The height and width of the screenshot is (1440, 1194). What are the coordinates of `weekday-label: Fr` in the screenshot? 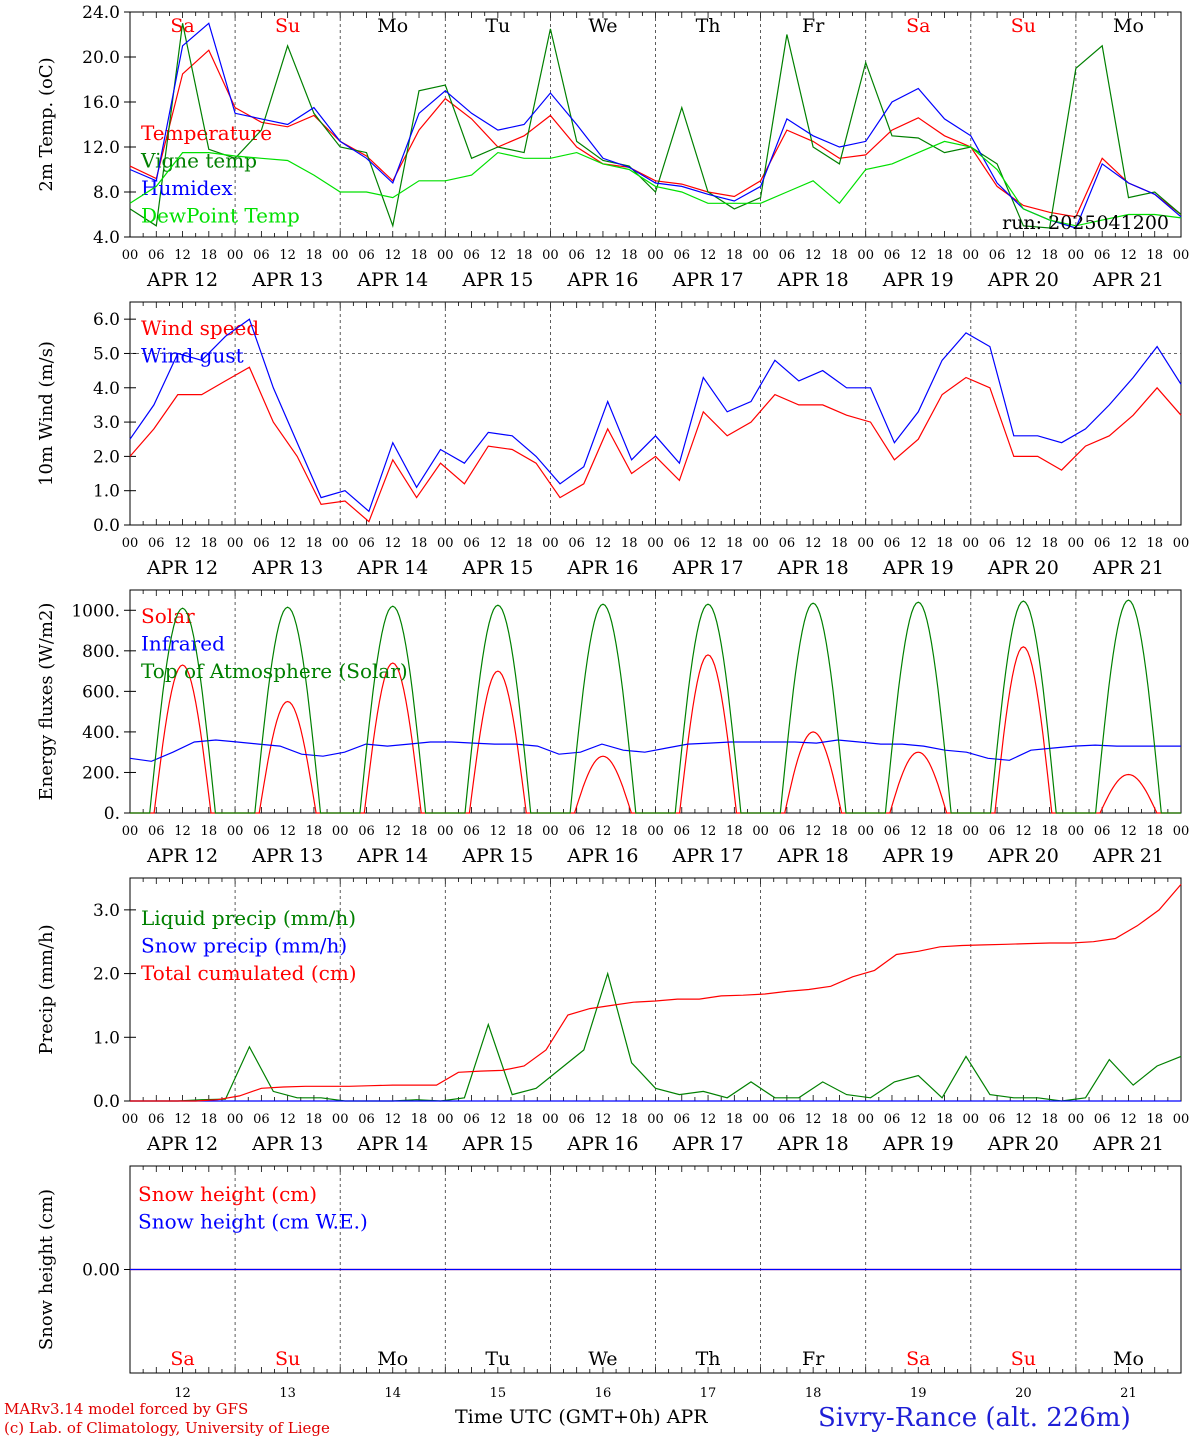 It's located at (813, 1359).